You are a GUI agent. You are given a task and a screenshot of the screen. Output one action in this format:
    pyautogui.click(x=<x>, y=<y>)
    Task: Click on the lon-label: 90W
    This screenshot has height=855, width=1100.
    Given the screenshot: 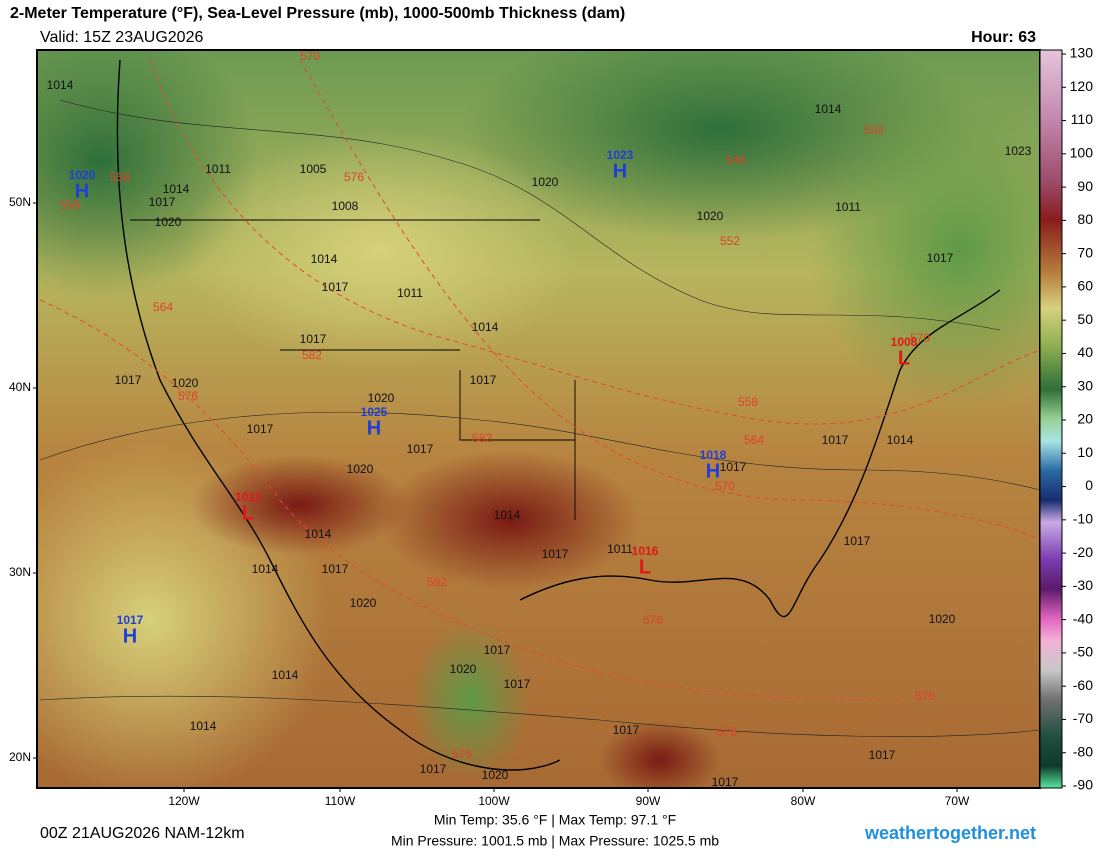 What is the action you would take?
    pyautogui.click(x=648, y=801)
    